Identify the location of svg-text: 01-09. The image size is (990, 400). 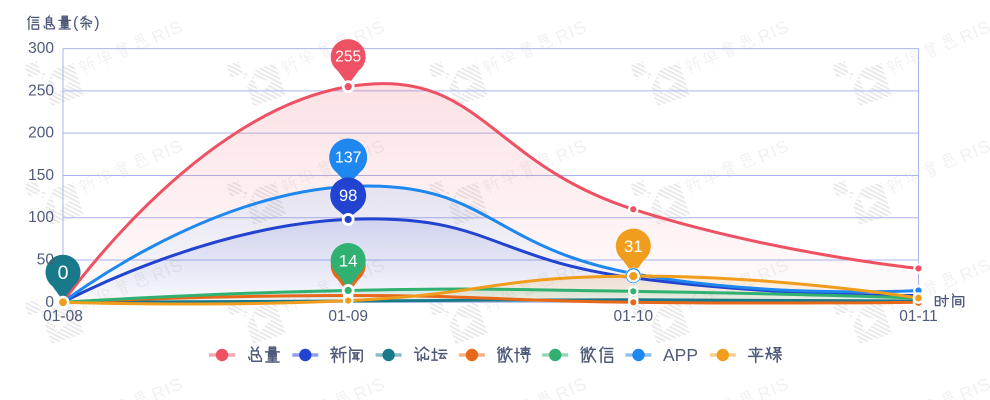
(348, 316).